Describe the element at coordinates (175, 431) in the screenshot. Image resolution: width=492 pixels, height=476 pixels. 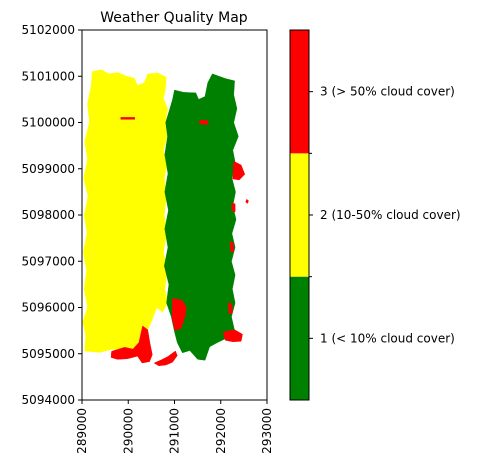
I see `x-tick-label: 291000` at that location.